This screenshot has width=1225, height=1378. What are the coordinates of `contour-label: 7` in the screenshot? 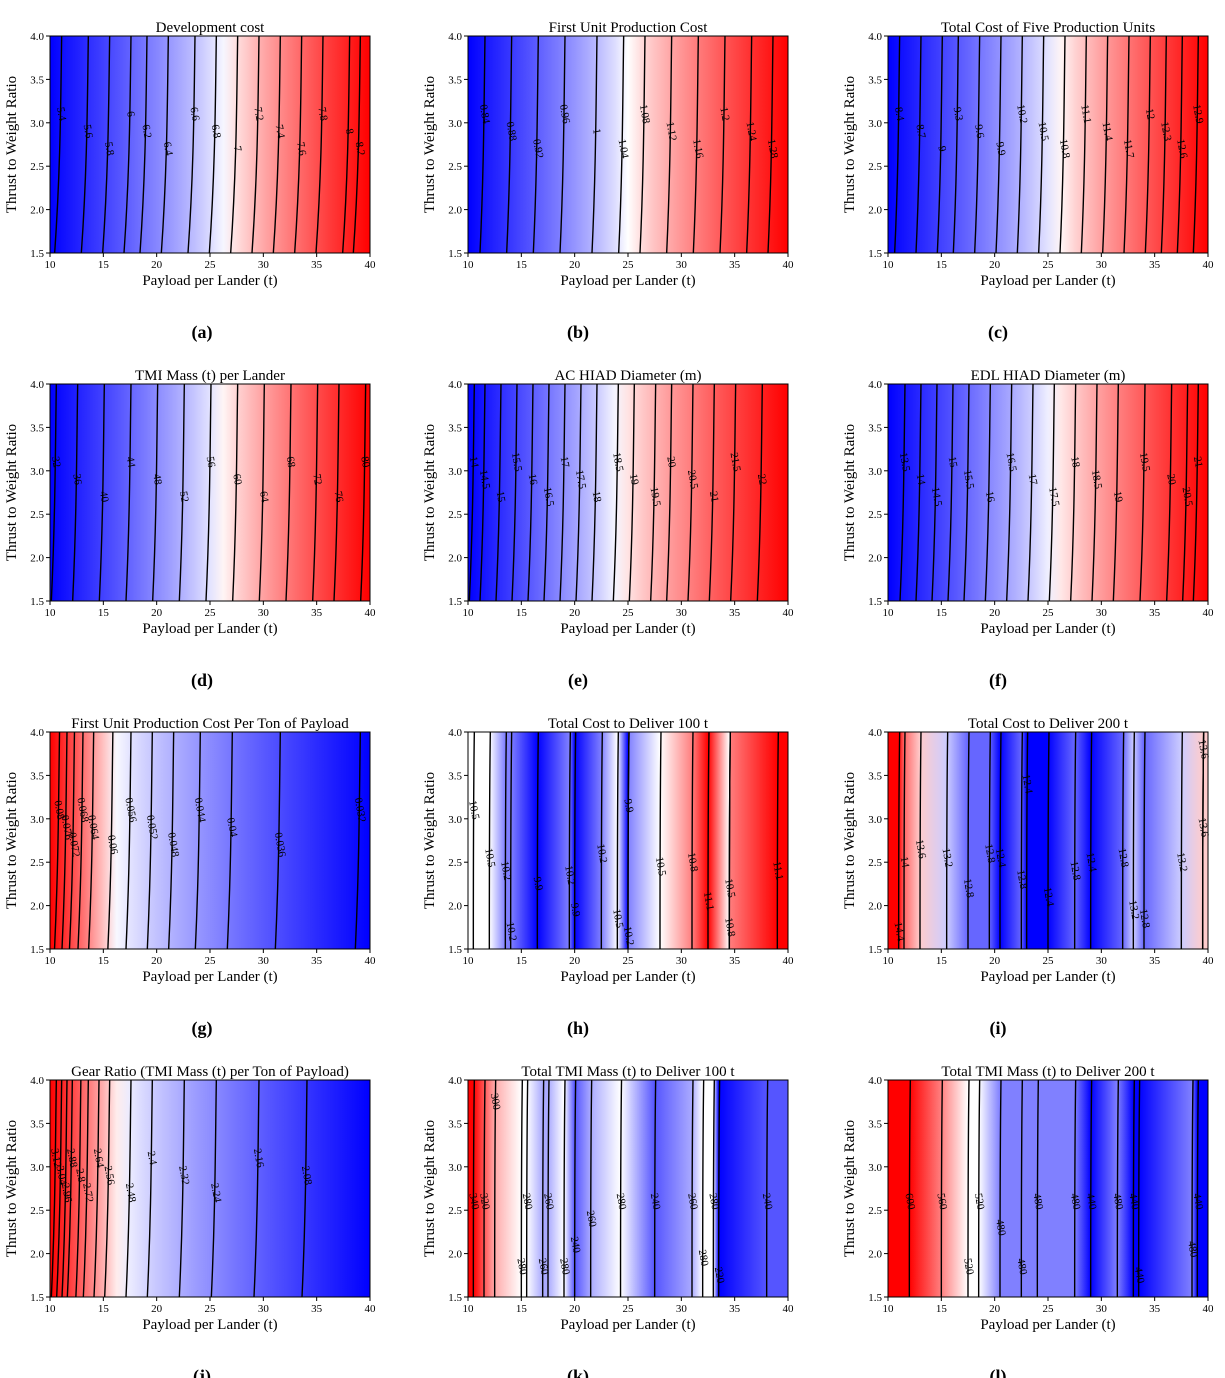 It's located at (237, 149).